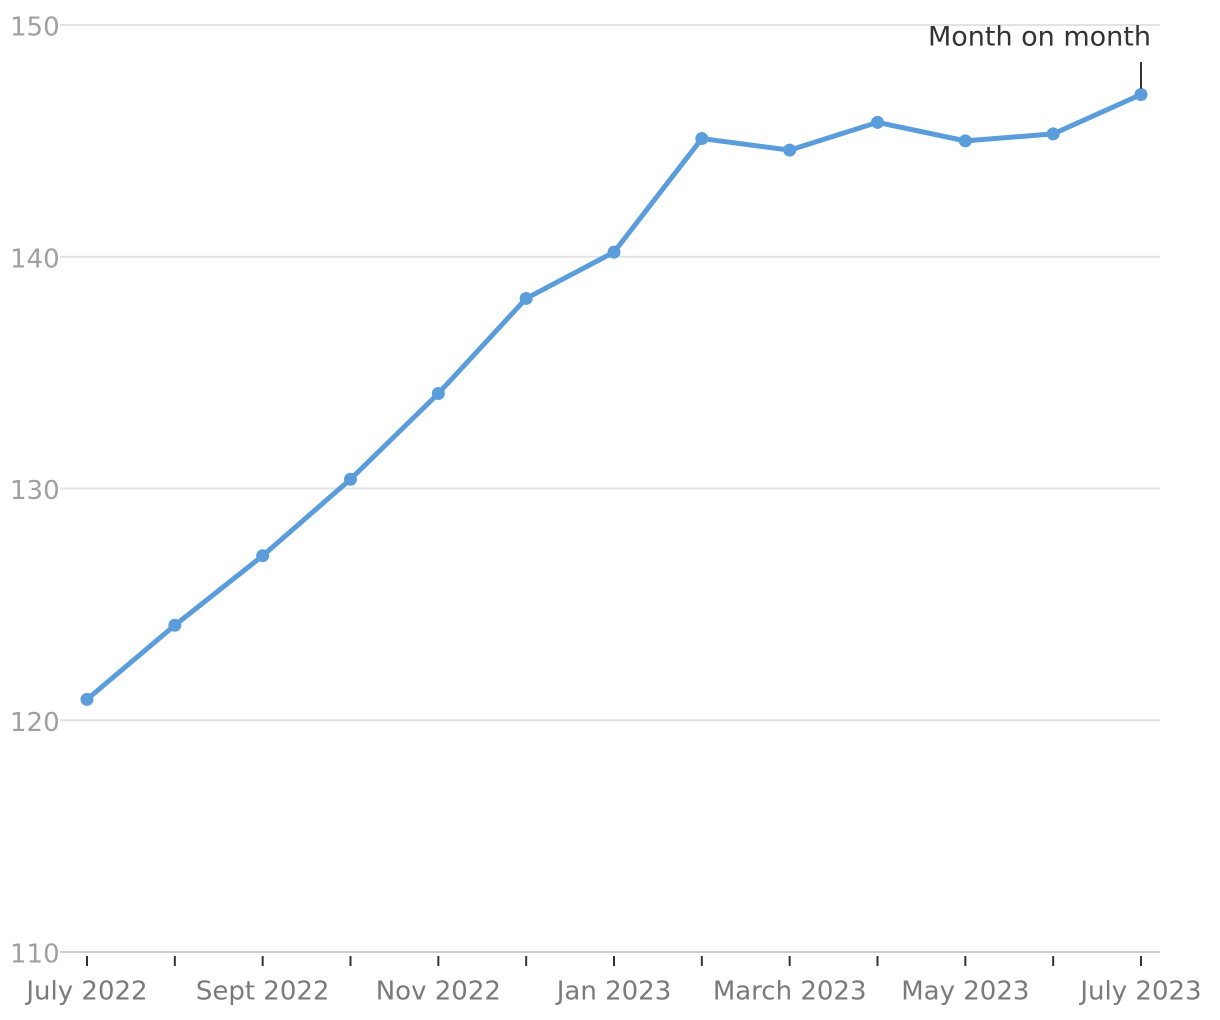 The image size is (1220, 1020). I want to click on y-tick-label: 140, so click(35, 259).